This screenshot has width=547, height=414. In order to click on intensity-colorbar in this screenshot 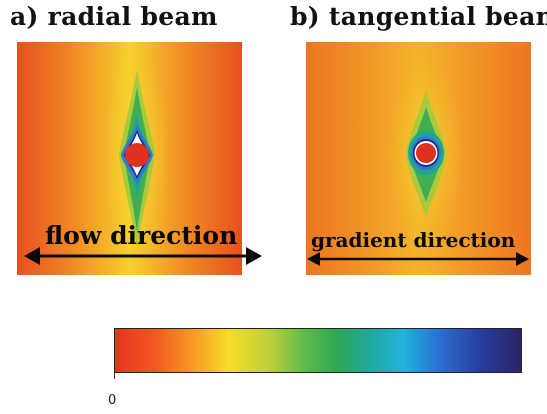, I will do `click(318, 350)`.